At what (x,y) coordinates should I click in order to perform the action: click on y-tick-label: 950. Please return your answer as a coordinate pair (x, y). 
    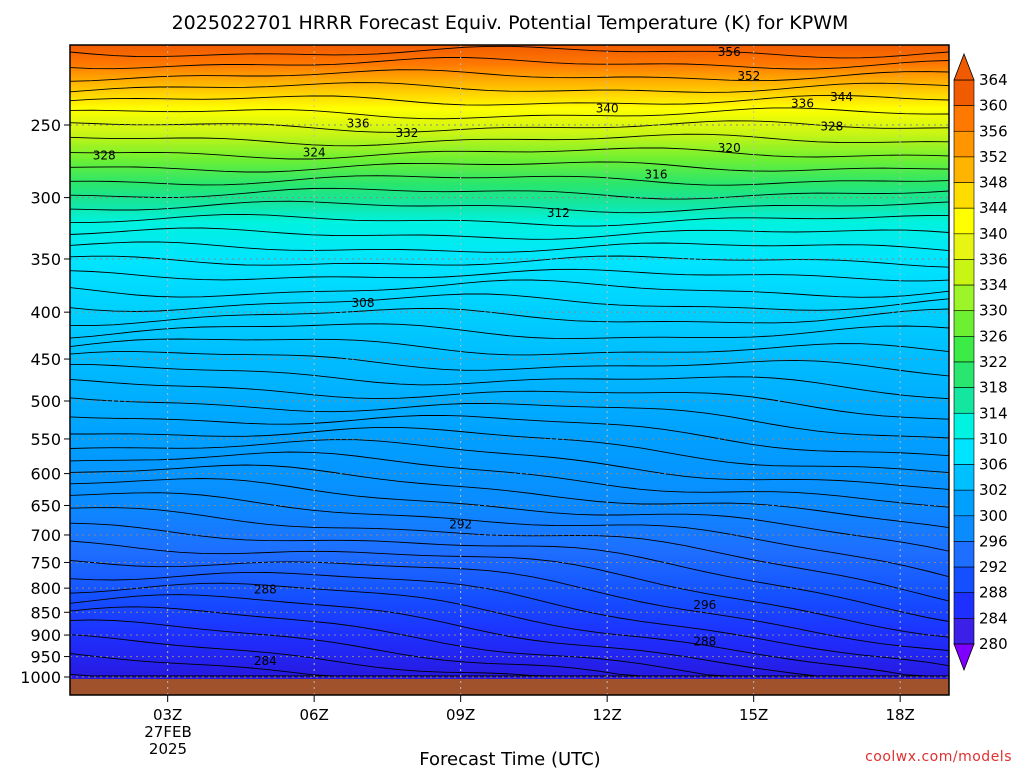
    Looking at the image, I should click on (45, 657).